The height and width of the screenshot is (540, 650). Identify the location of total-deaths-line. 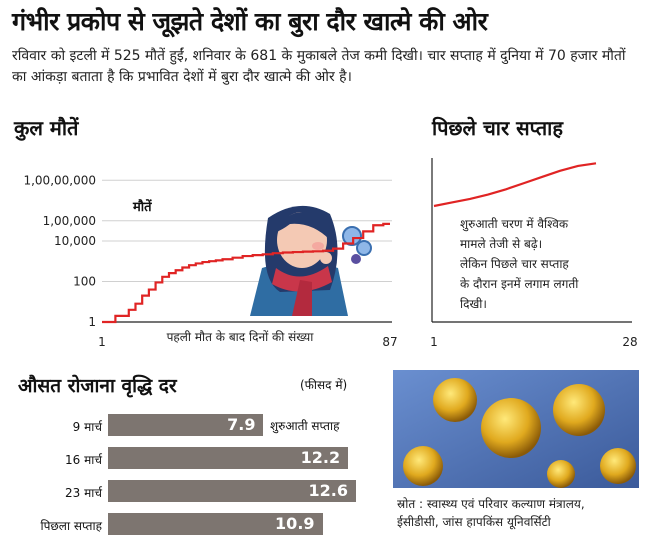
(246, 273).